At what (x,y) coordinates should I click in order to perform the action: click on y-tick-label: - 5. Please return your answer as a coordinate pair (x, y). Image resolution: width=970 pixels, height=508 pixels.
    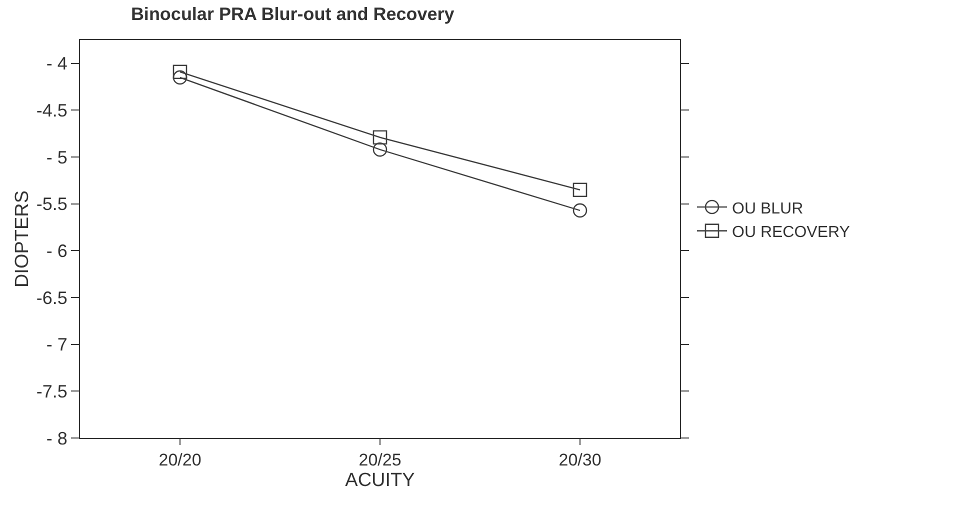
    Looking at the image, I should click on (57, 157).